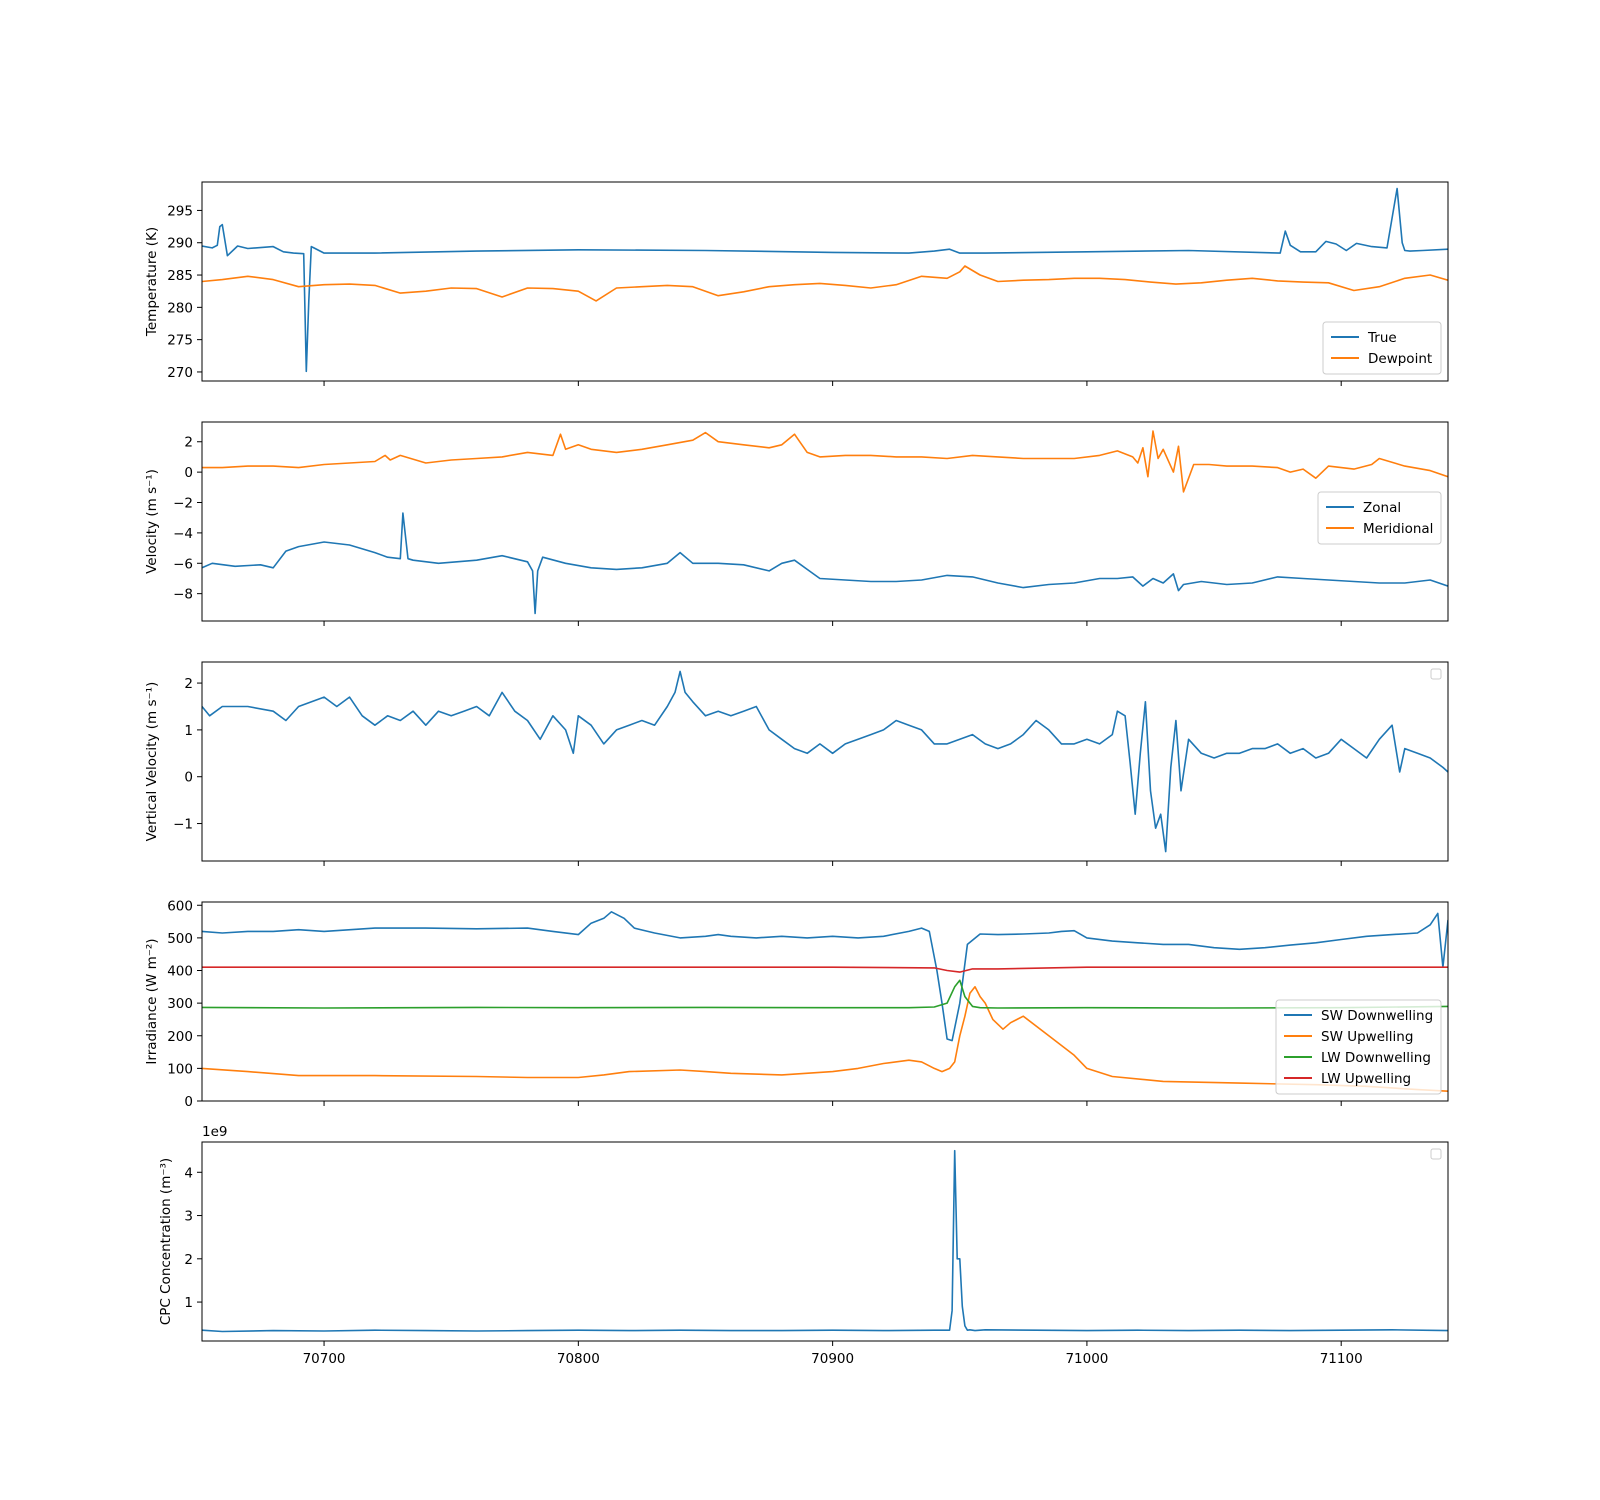  What do you see at coordinates (825, 969) in the screenshot?
I see `series-line-lw-upwelling` at bounding box center [825, 969].